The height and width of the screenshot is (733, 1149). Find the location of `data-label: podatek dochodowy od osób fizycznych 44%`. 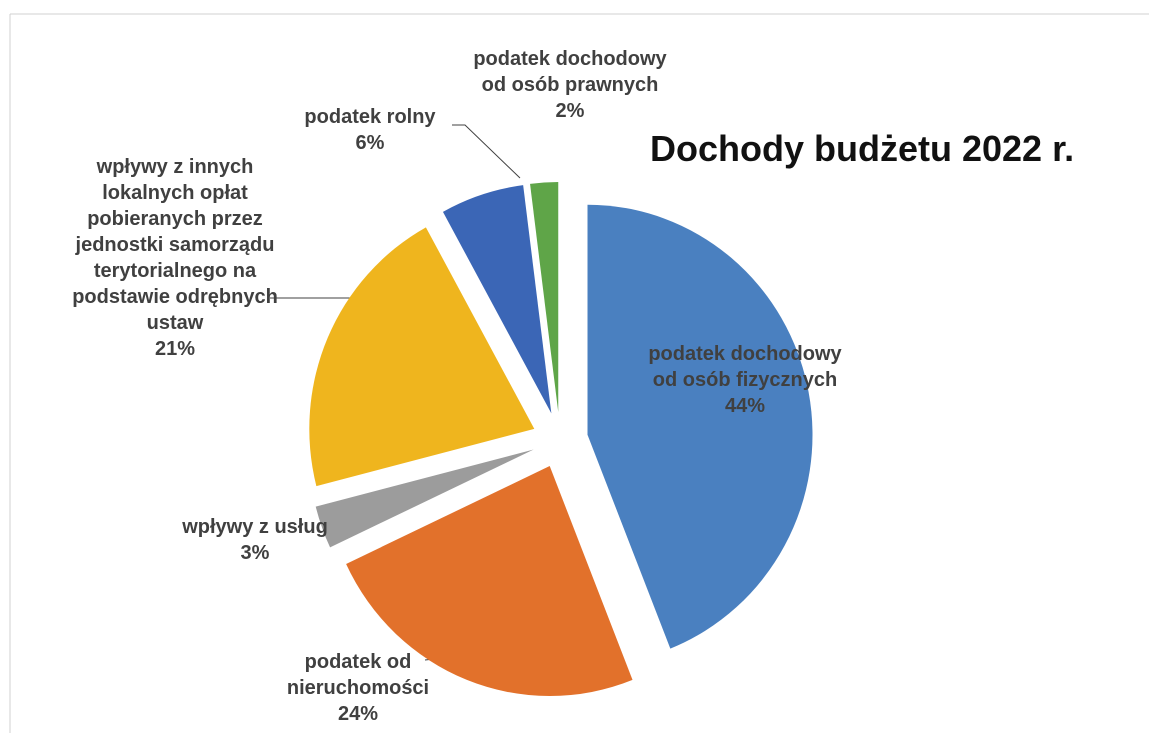

data-label: podatek dochodowy od osób fizycznych 44% is located at coordinates (745, 380).